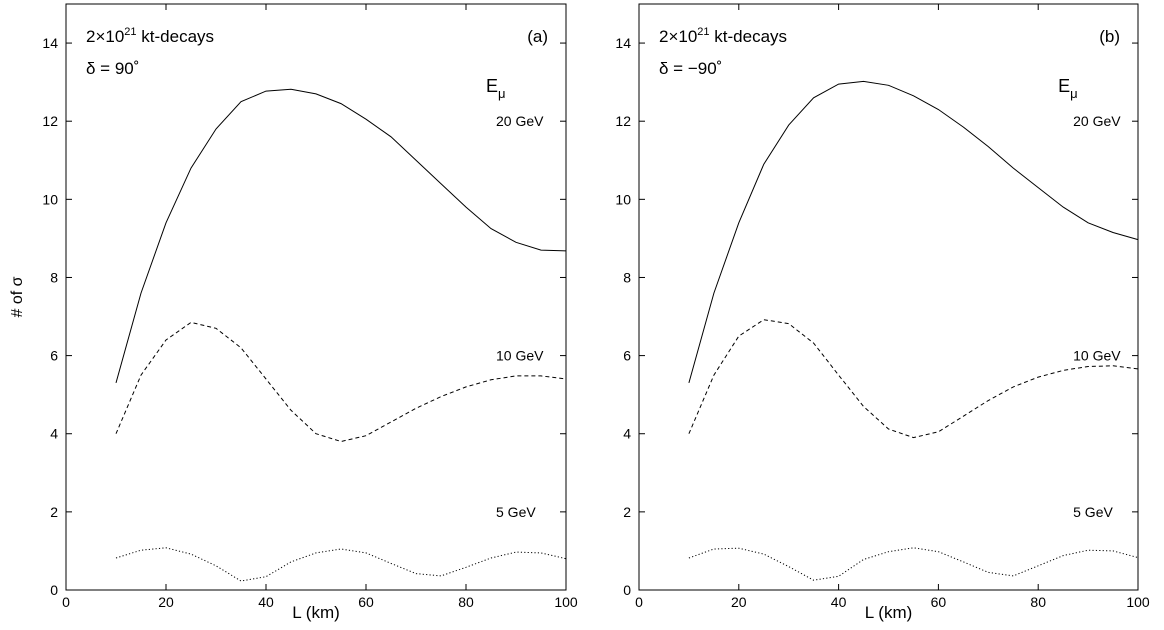 The image size is (1164, 630). Describe the element at coordinates (17, 296) in the screenshot. I see `y-axis-label: # of σ` at that location.